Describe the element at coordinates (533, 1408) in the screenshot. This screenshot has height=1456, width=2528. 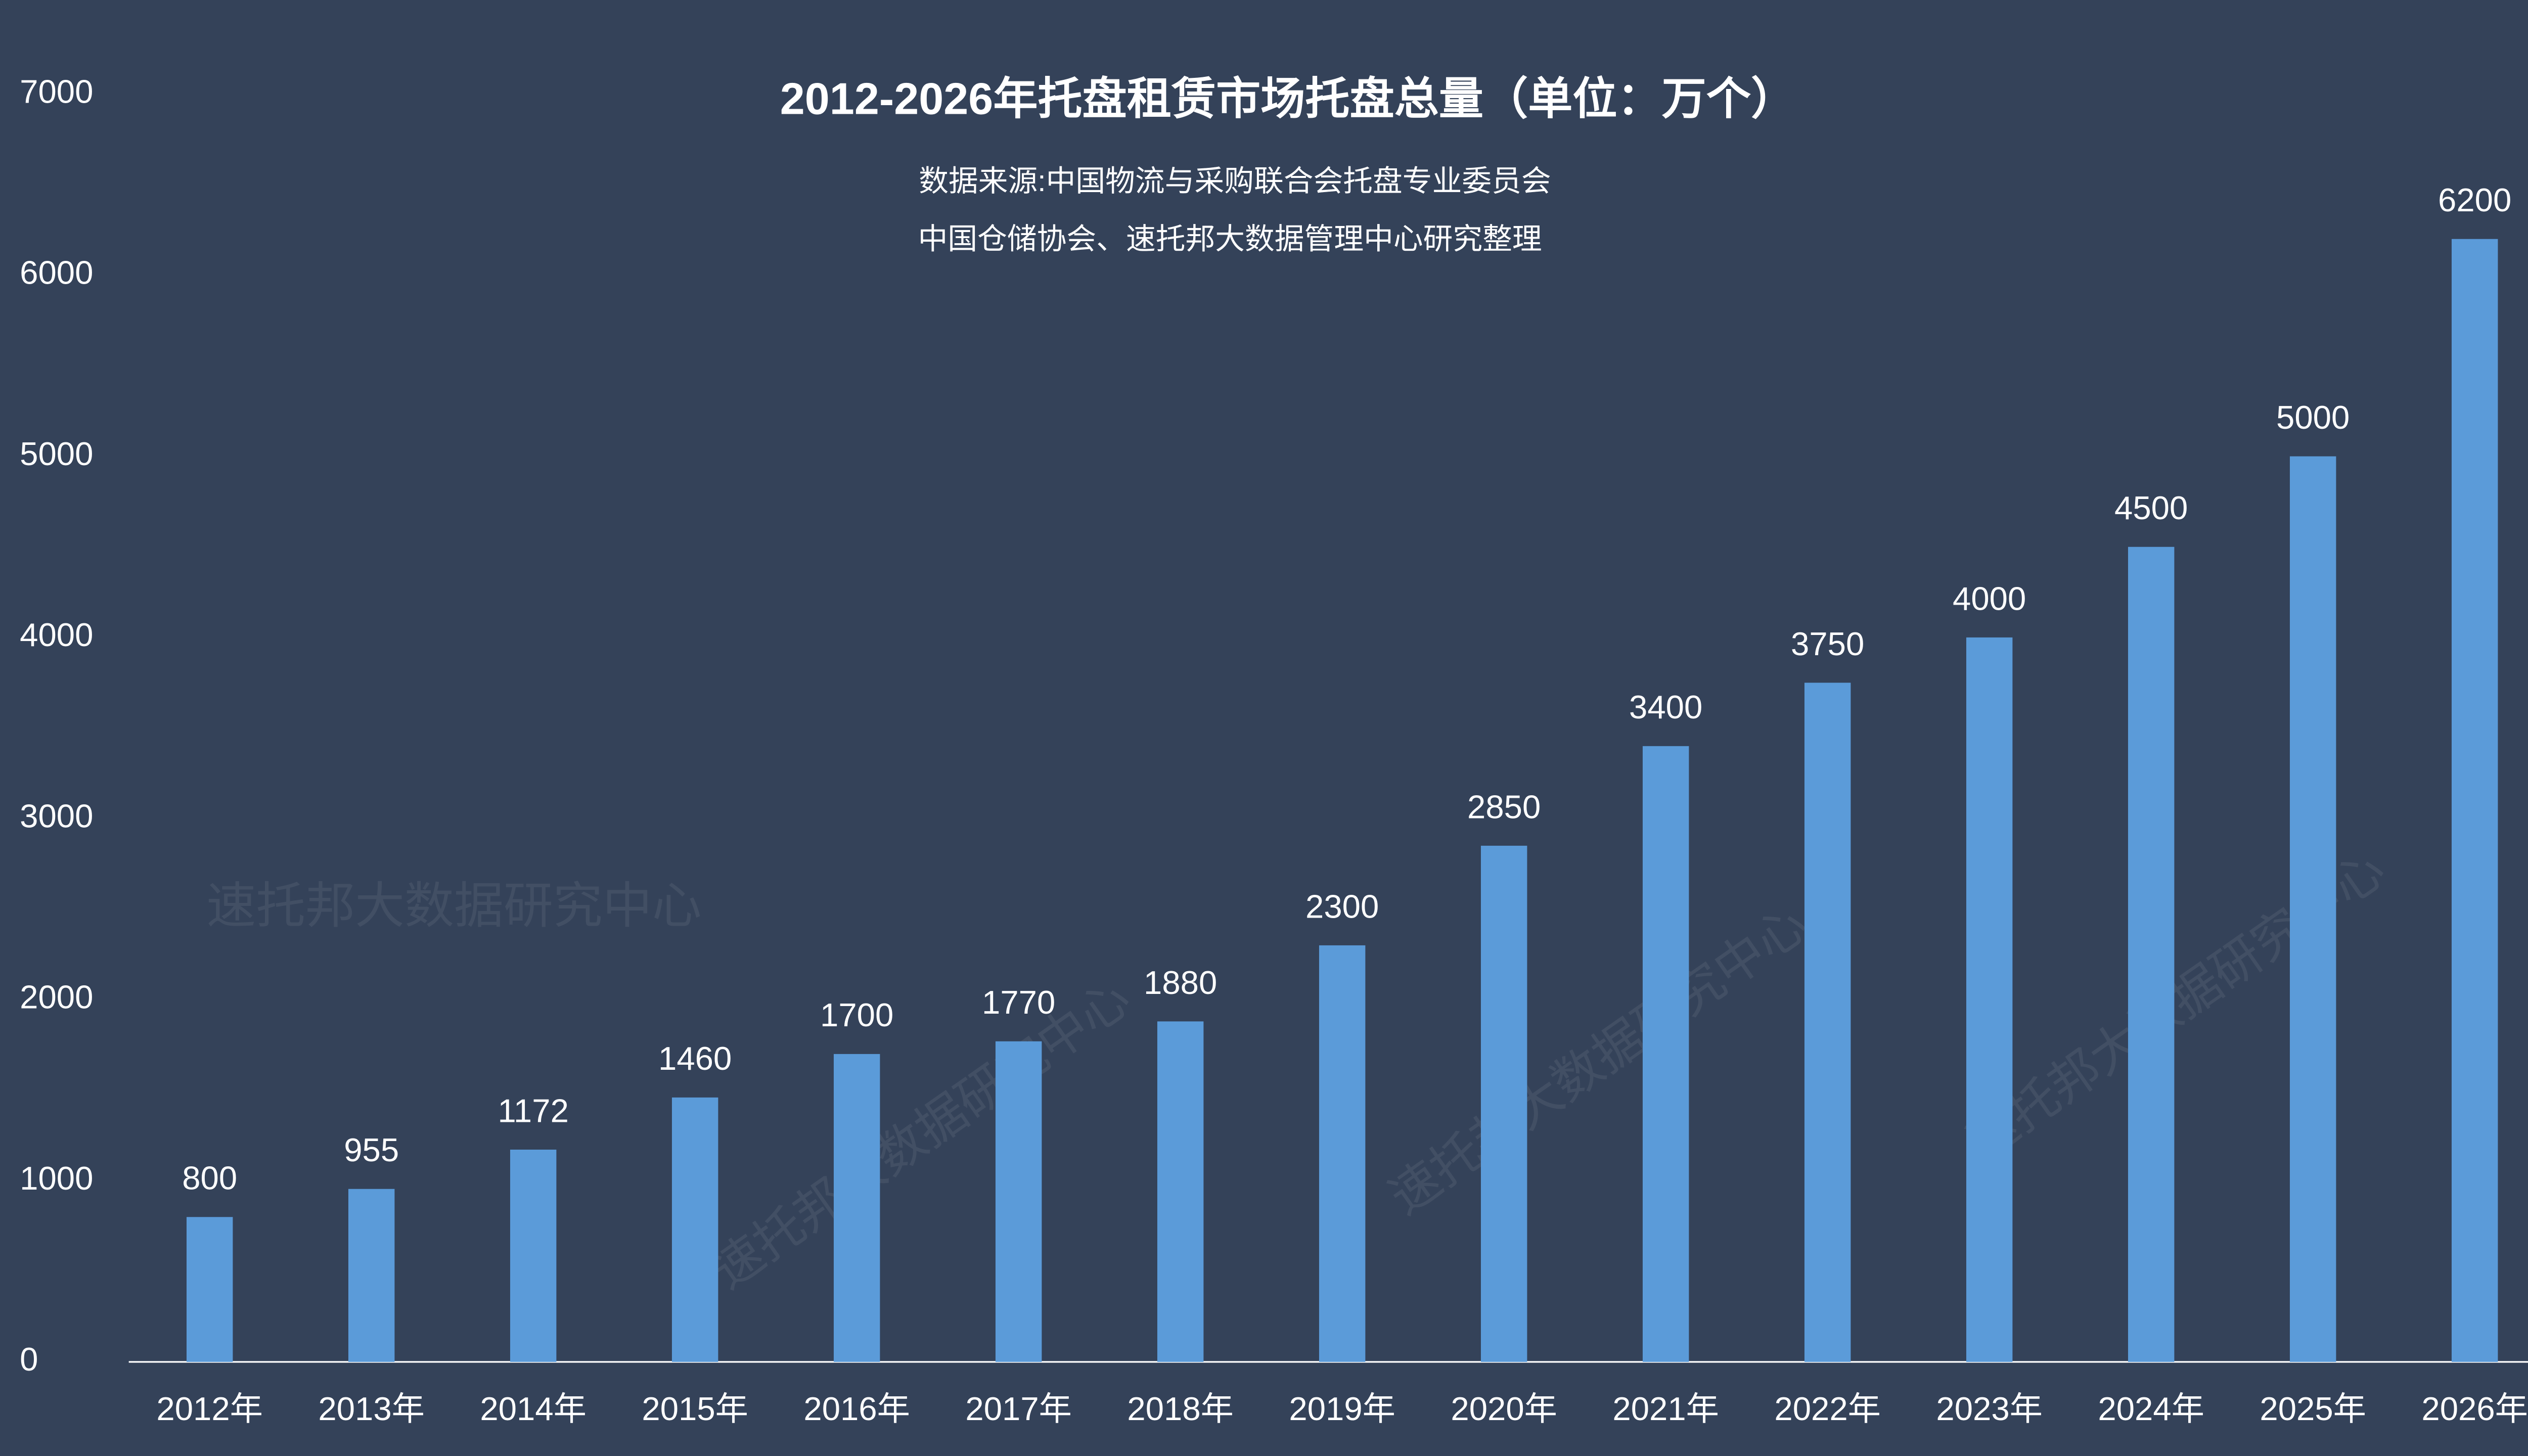
I see `x-tick-label: 2014年` at that location.